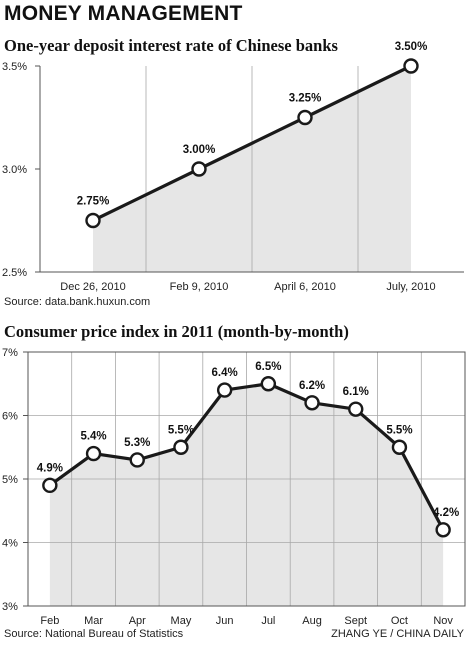  What do you see at coordinates (93, 437) in the screenshot?
I see `chart2-data-label: 5.4%` at bounding box center [93, 437].